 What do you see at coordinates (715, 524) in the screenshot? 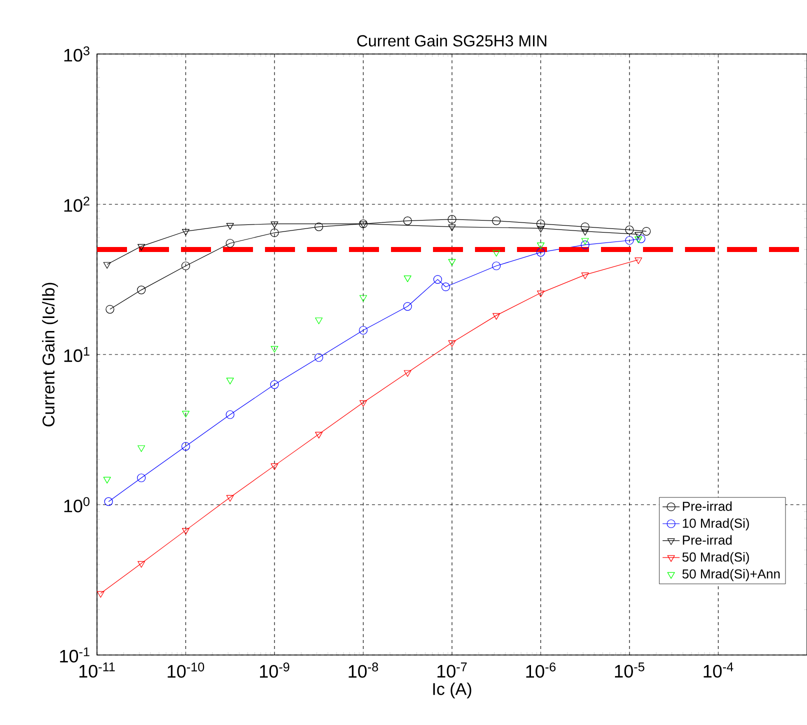
I see `legend-label: 10 Mrad(Si)` at bounding box center [715, 524].